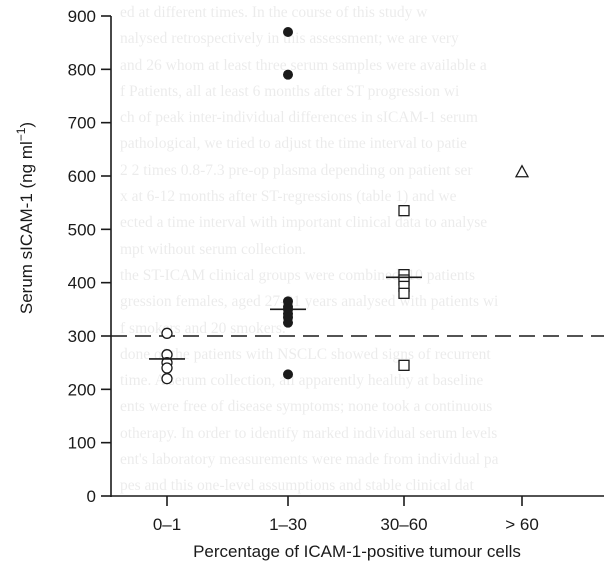 Image resolution: width=608 pixels, height=568 pixels. Describe the element at coordinates (82, 336) in the screenshot. I see `y-tick-label: 300` at that location.